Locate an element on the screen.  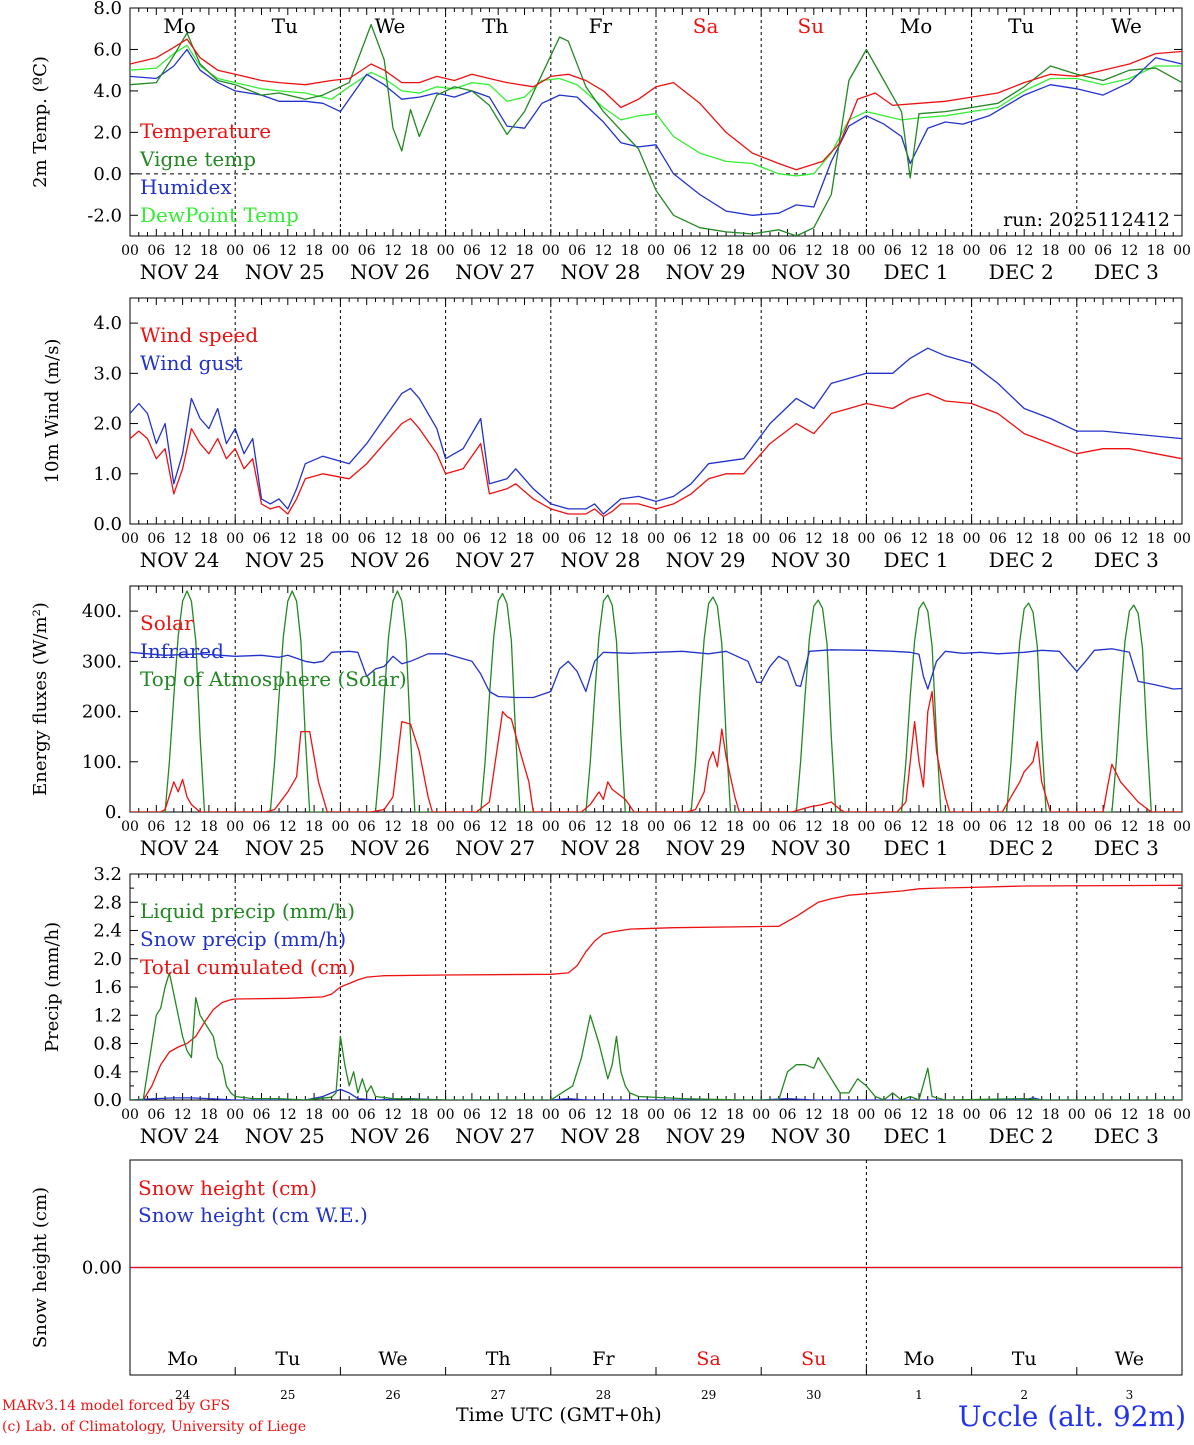
day-number-label: 29 is located at coordinates (708, 1395).